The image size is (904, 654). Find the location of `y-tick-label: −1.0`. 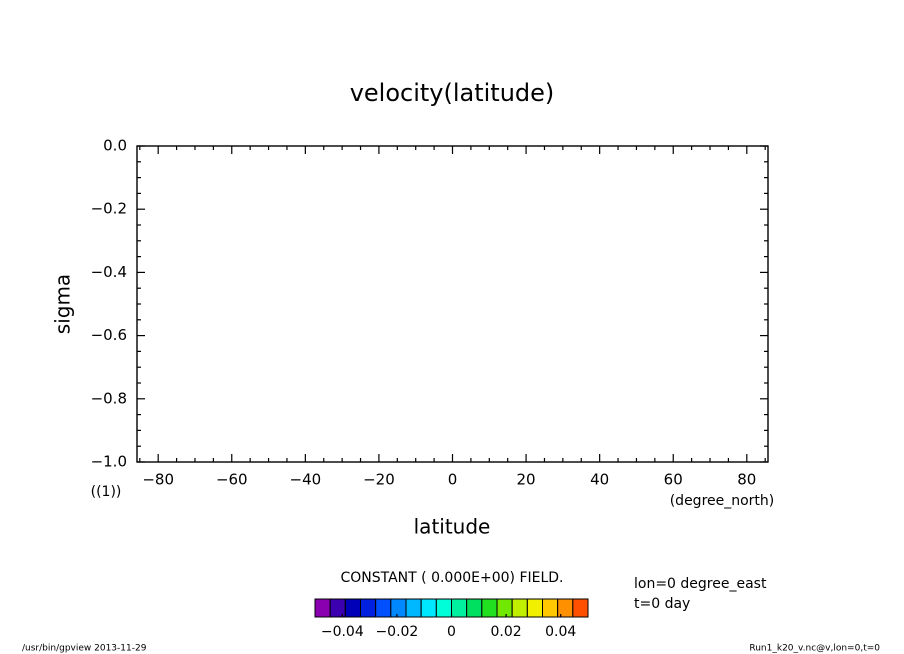

y-tick-label: −1.0 is located at coordinates (109, 462).